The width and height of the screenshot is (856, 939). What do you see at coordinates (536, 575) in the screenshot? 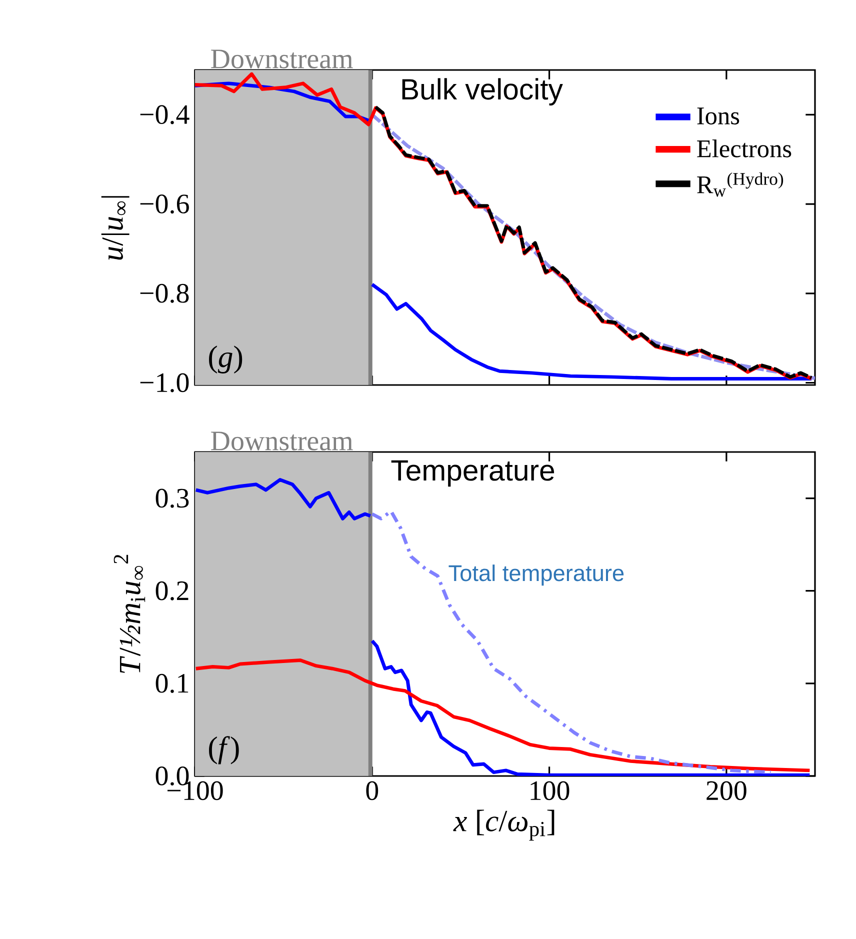
I see `series-label: Total temperature` at bounding box center [536, 575].